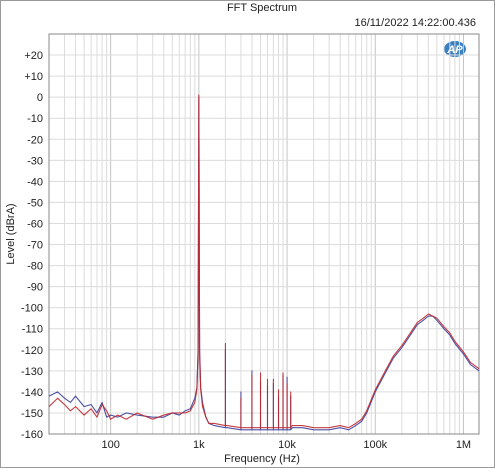 This screenshot has height=468, width=495. Describe the element at coordinates (463, 445) in the screenshot. I see `x-tick-label: 1M` at that location.